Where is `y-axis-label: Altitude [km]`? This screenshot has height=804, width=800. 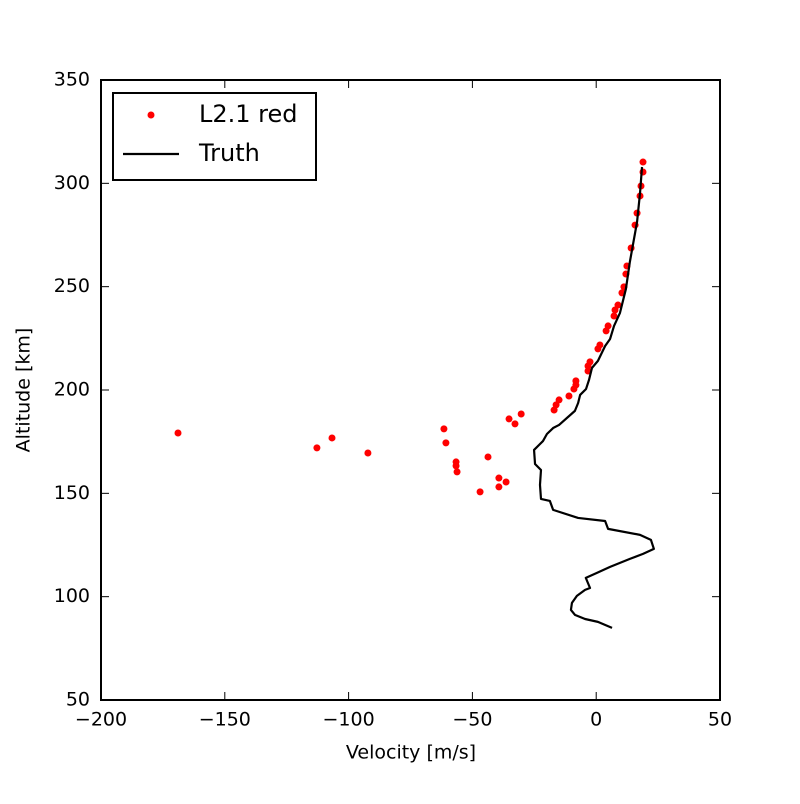 y-axis-label: Altitude [km] is located at coordinates (24, 390).